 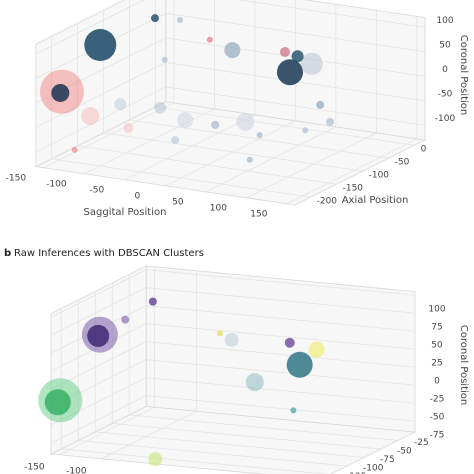 I want to click on tick-label: 75, so click(x=436, y=328).